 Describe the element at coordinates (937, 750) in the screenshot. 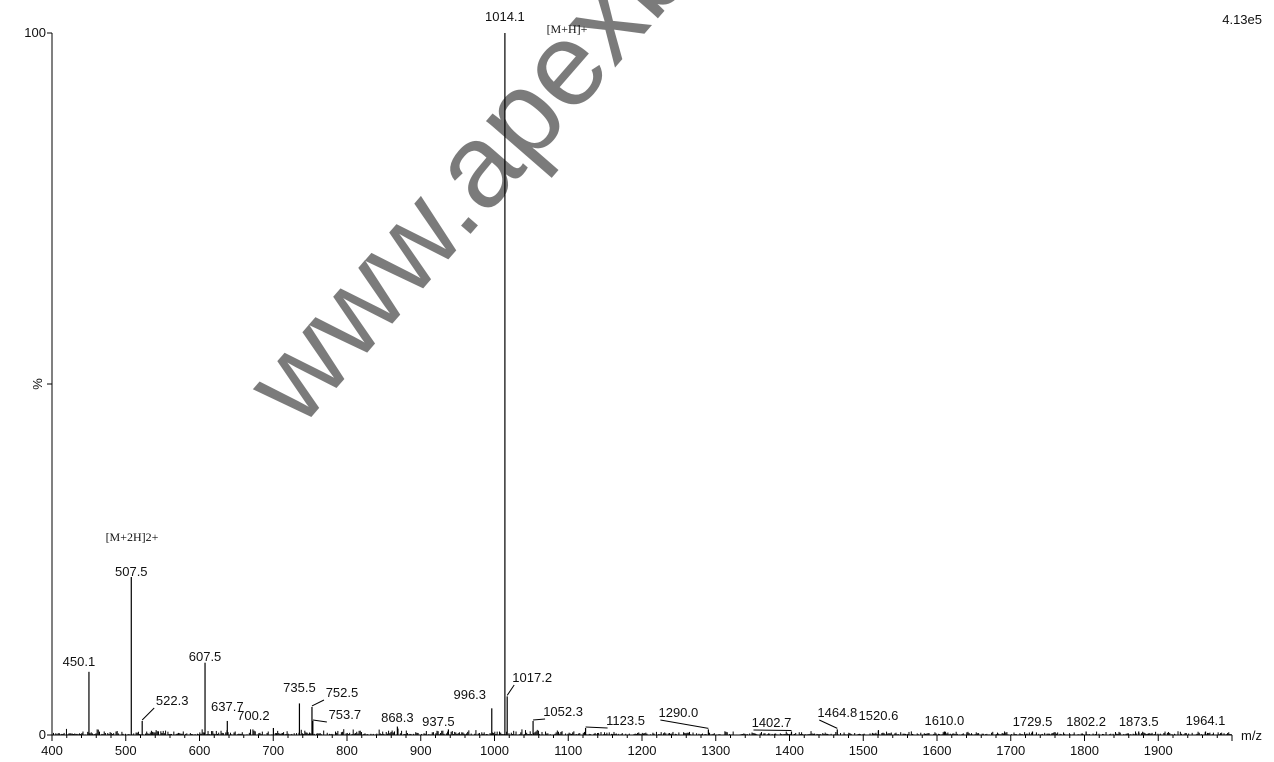

I see `x-tick-label: 1600` at that location.